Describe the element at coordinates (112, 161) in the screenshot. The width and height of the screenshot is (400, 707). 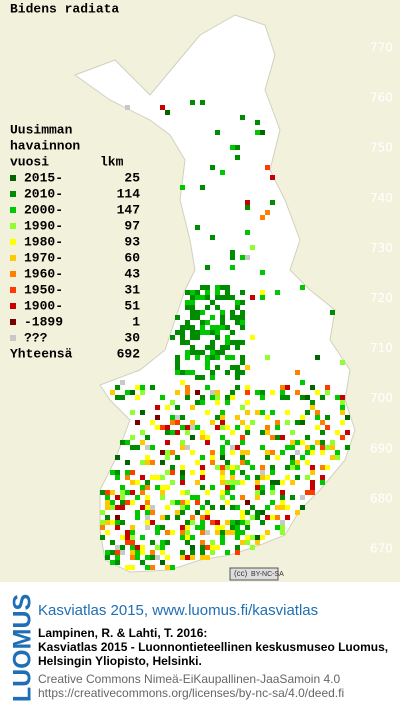
I see `legend-count-heading: lkm` at that location.